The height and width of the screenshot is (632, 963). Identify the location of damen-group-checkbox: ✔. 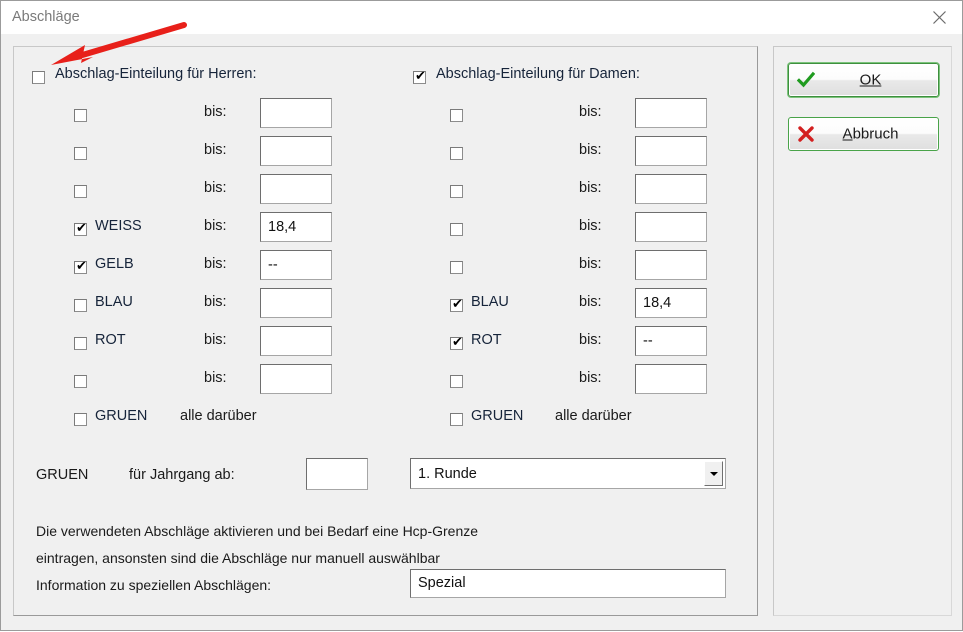
(419, 76).